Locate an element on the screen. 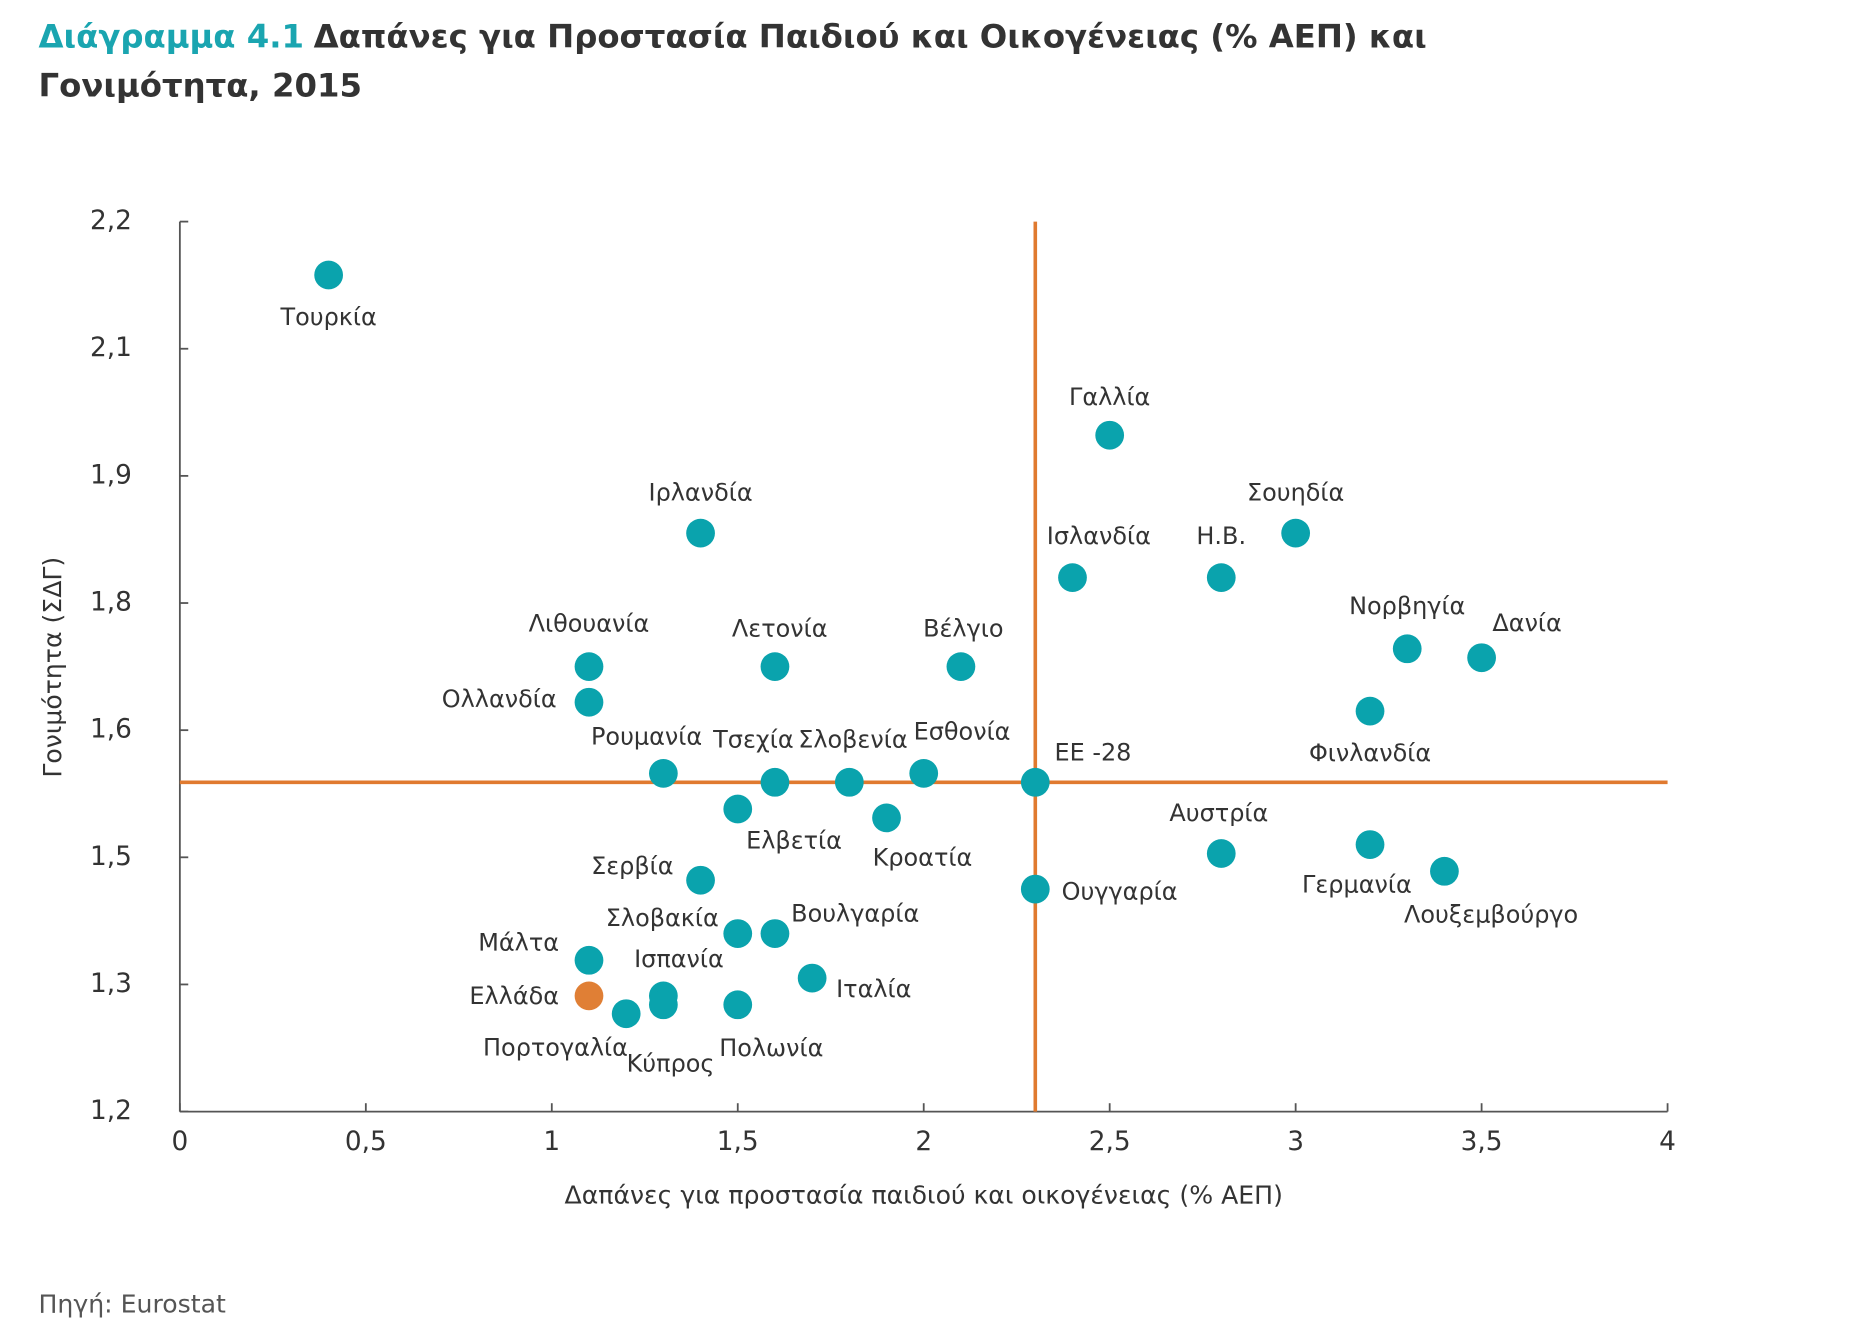 The height and width of the screenshot is (1326, 1869). point-label: Τουρκία is located at coordinates (327, 317).